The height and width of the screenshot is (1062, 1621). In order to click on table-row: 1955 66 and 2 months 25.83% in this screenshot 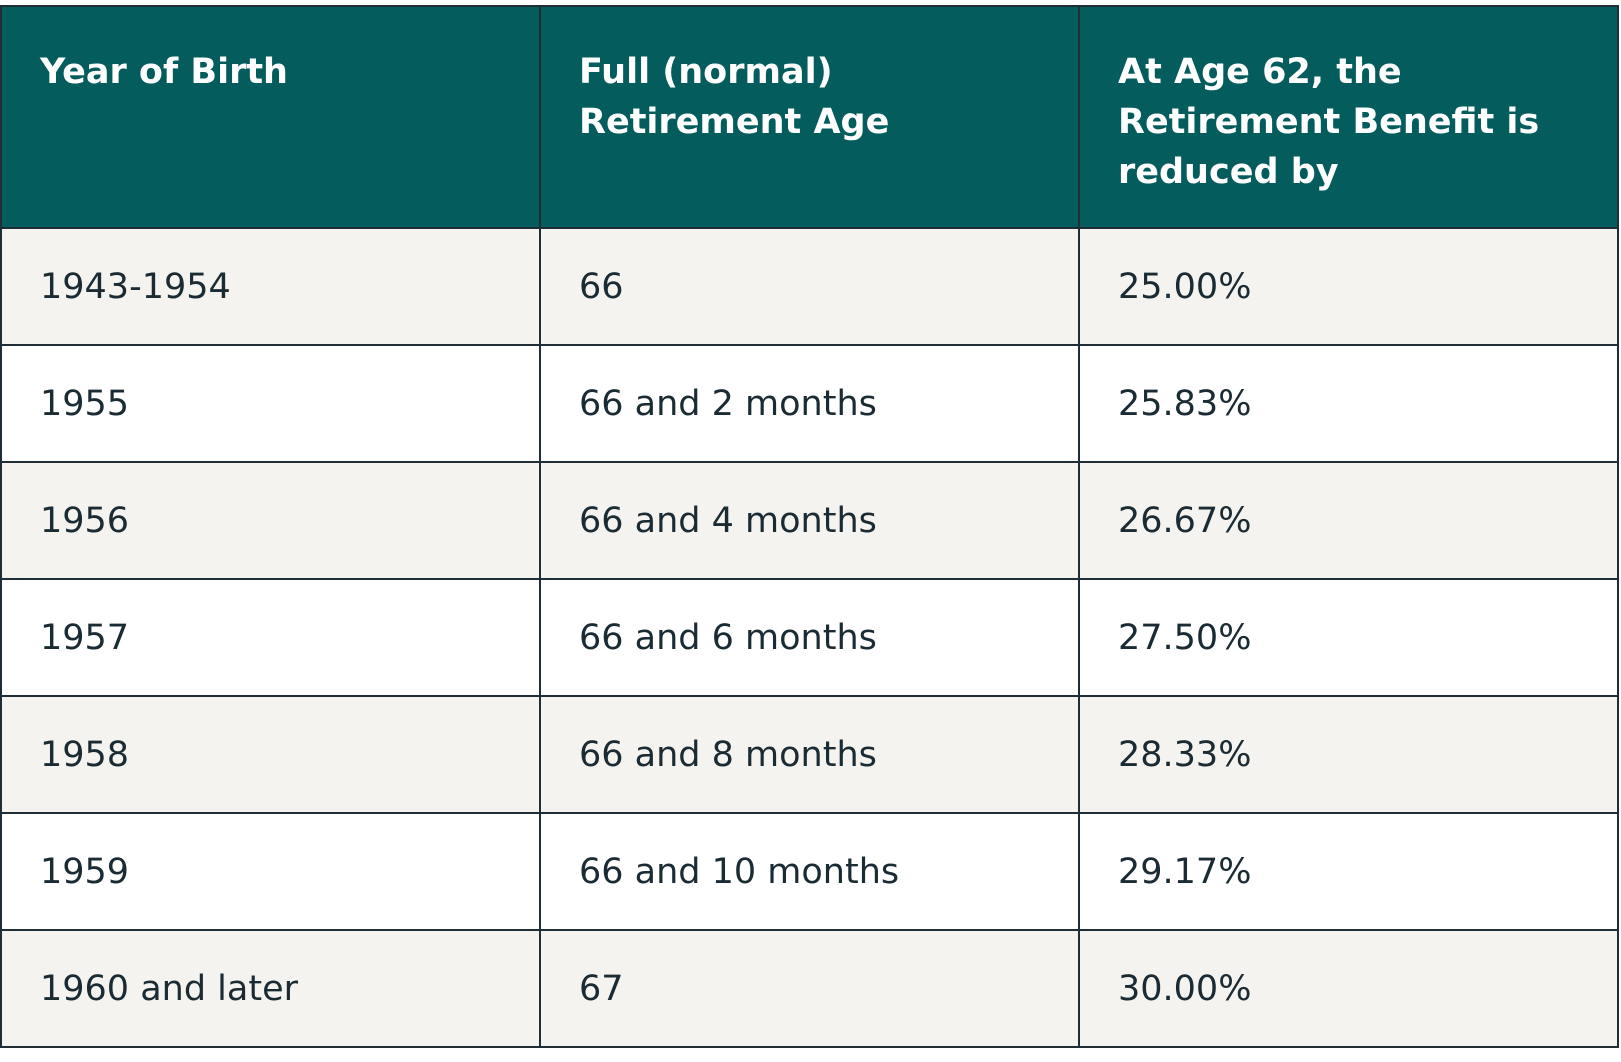, I will do `click(809, 403)`.